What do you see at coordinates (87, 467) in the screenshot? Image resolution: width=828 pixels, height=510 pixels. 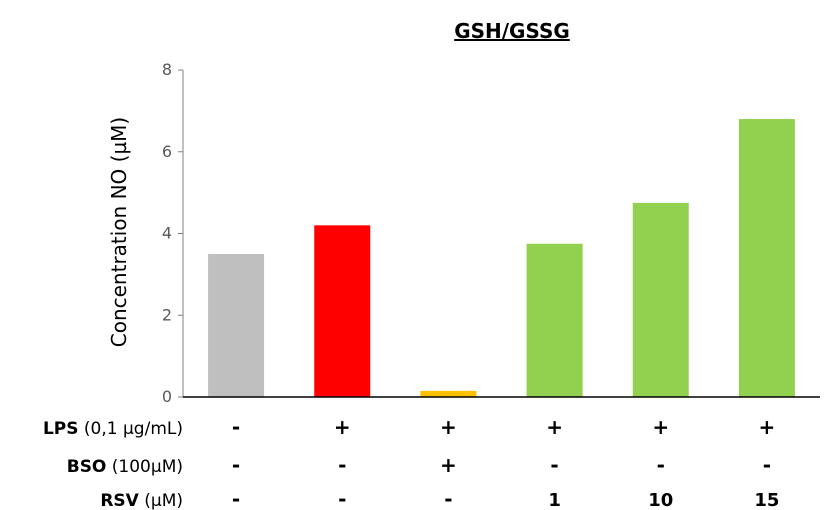 I see `condition-name: BSO` at bounding box center [87, 467].